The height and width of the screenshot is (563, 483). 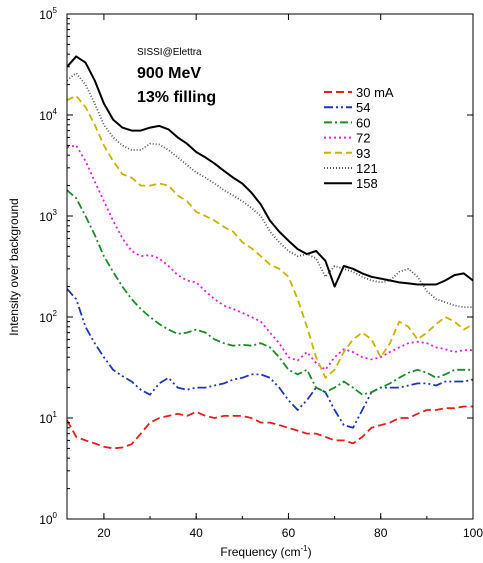 I want to click on annotation-energy: 900 MeV, so click(x=169, y=73).